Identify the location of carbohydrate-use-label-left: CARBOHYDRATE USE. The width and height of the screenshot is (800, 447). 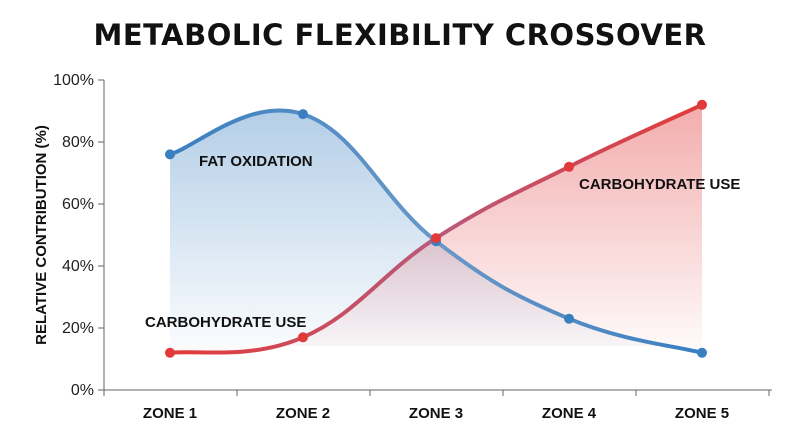
(225, 322).